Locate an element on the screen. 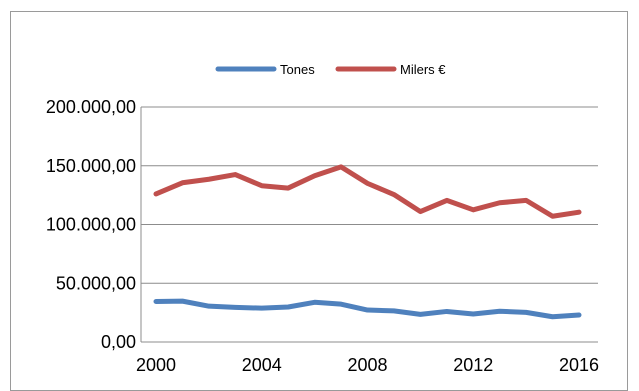 The height and width of the screenshot is (391, 639). x-tick-label: 2016 is located at coordinates (579, 365).